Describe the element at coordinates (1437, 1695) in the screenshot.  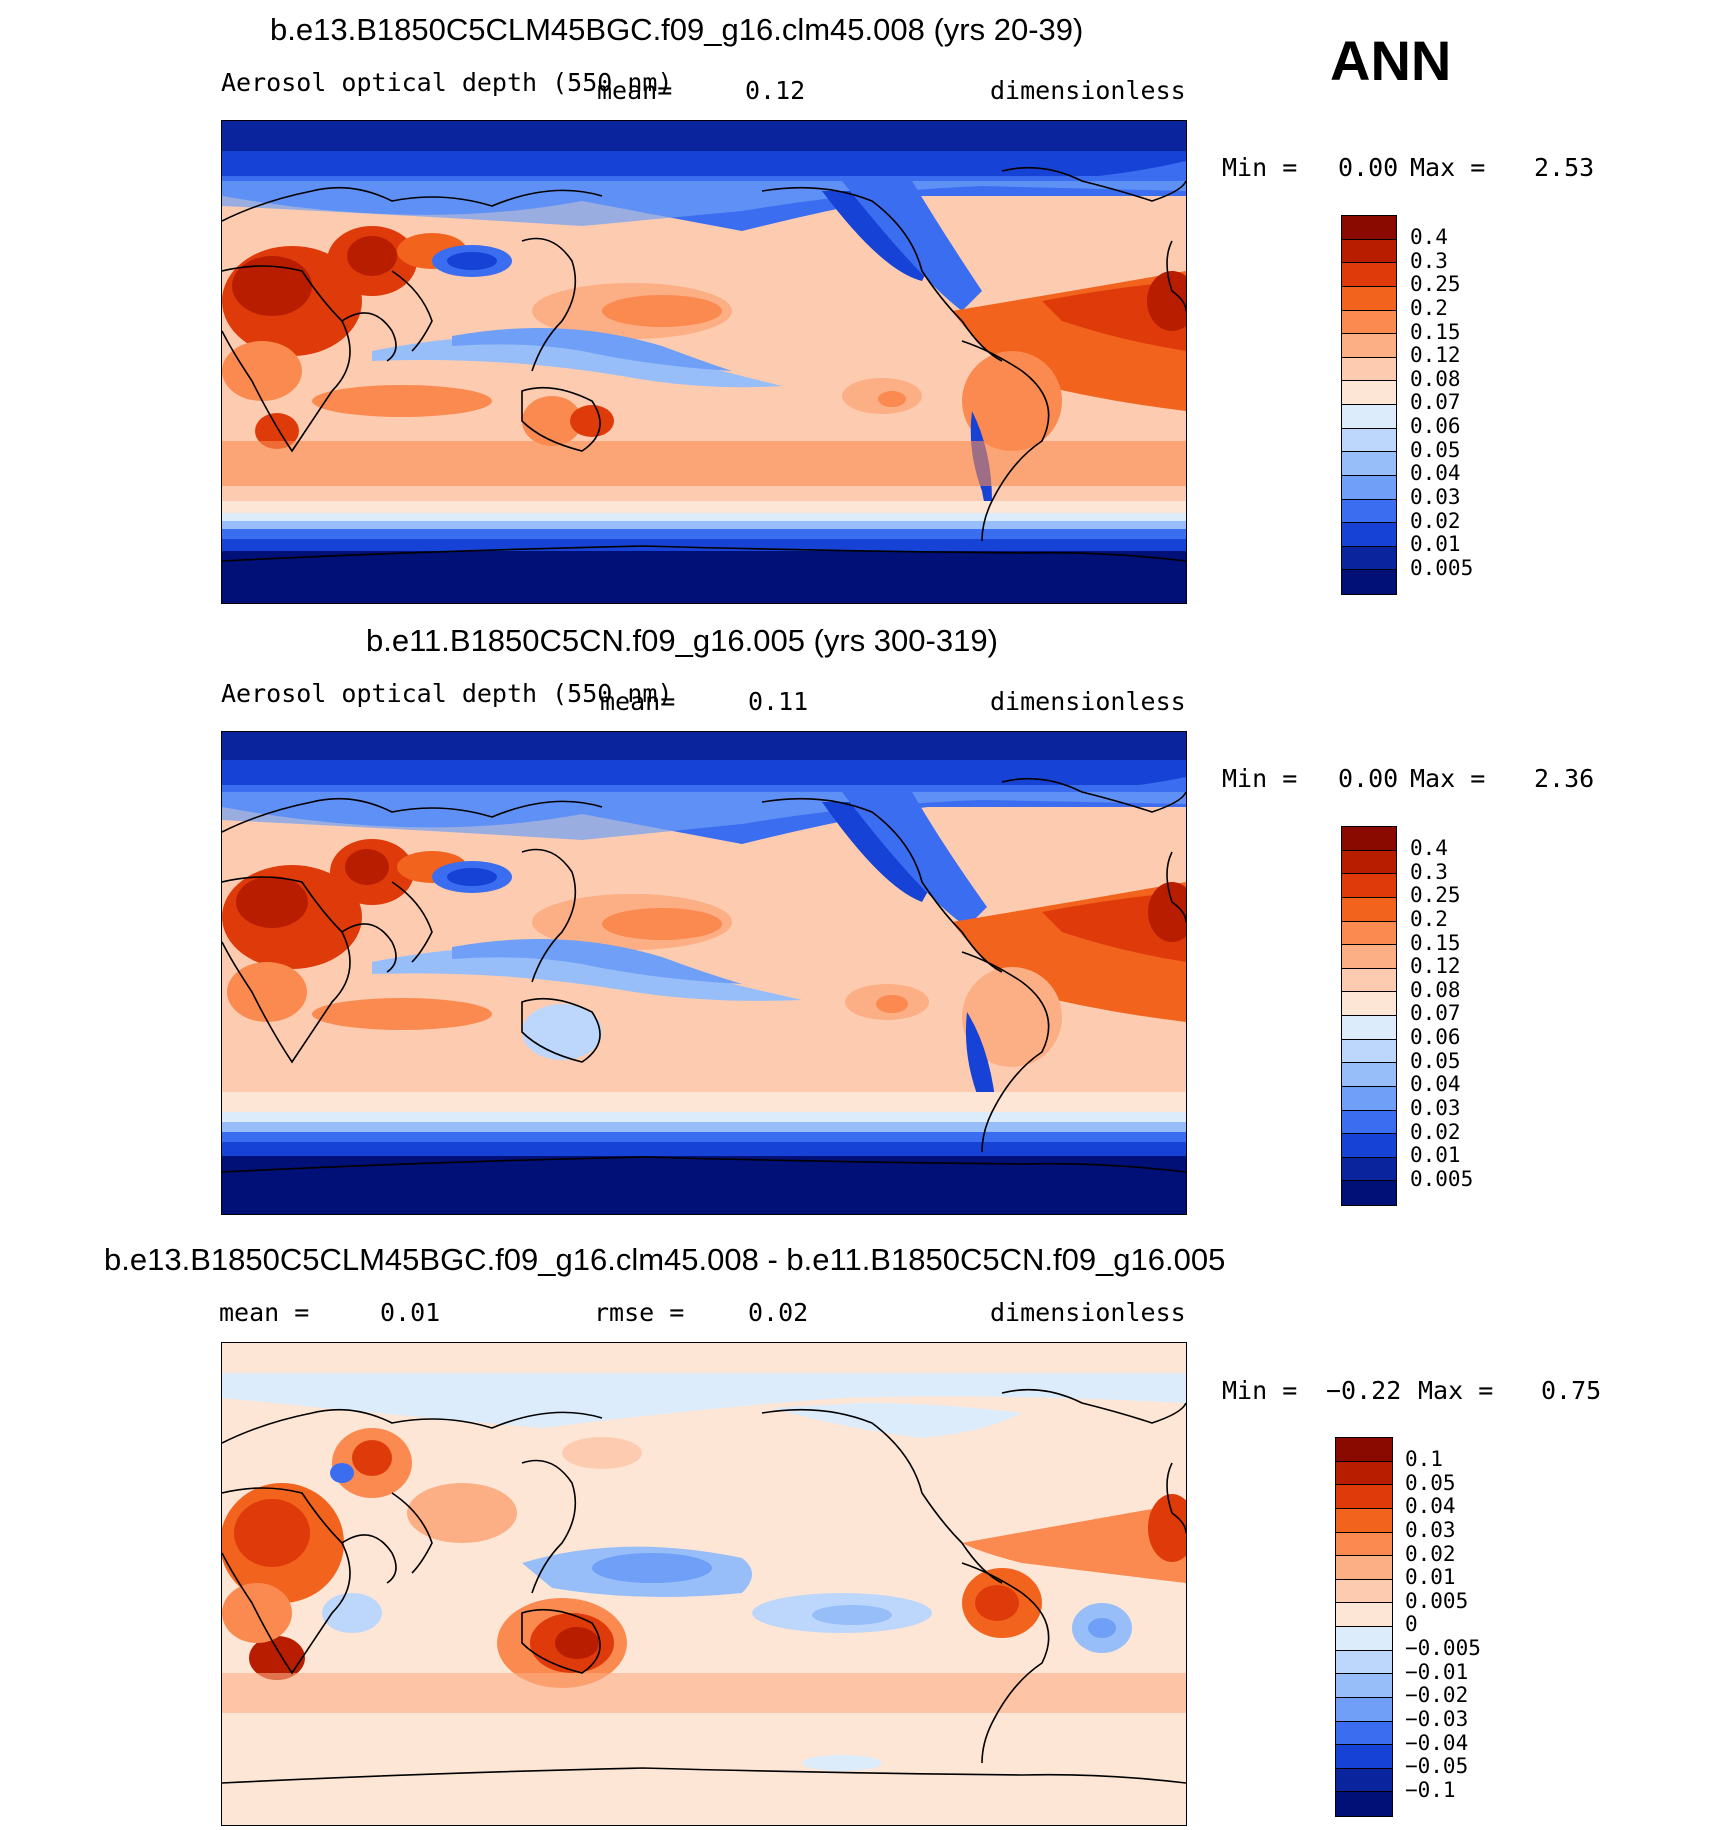
I see `colorbar-tick-label: −0.02` at that location.